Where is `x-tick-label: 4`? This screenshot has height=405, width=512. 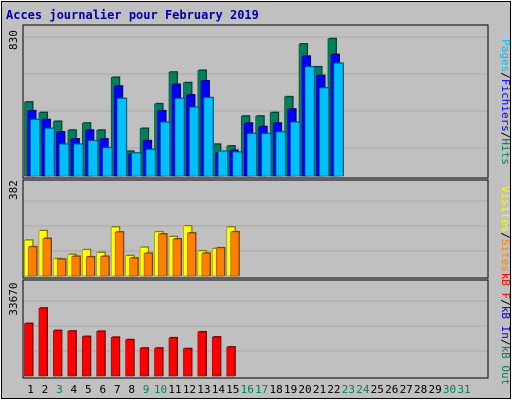 x-tick-label: 4 is located at coordinates (74, 389).